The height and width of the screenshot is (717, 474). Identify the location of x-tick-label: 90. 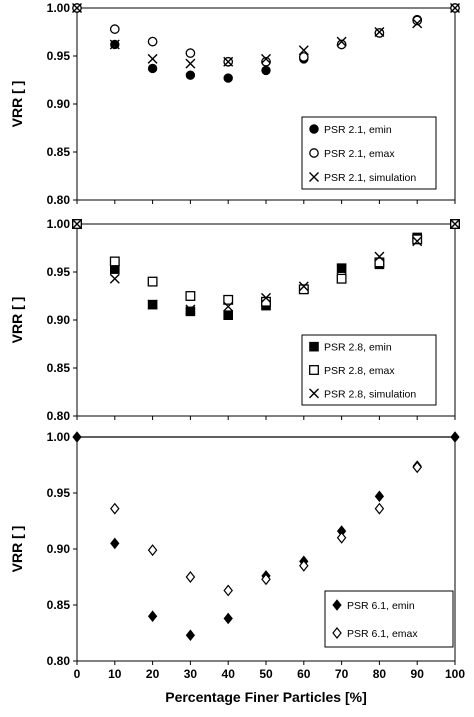
(418, 674).